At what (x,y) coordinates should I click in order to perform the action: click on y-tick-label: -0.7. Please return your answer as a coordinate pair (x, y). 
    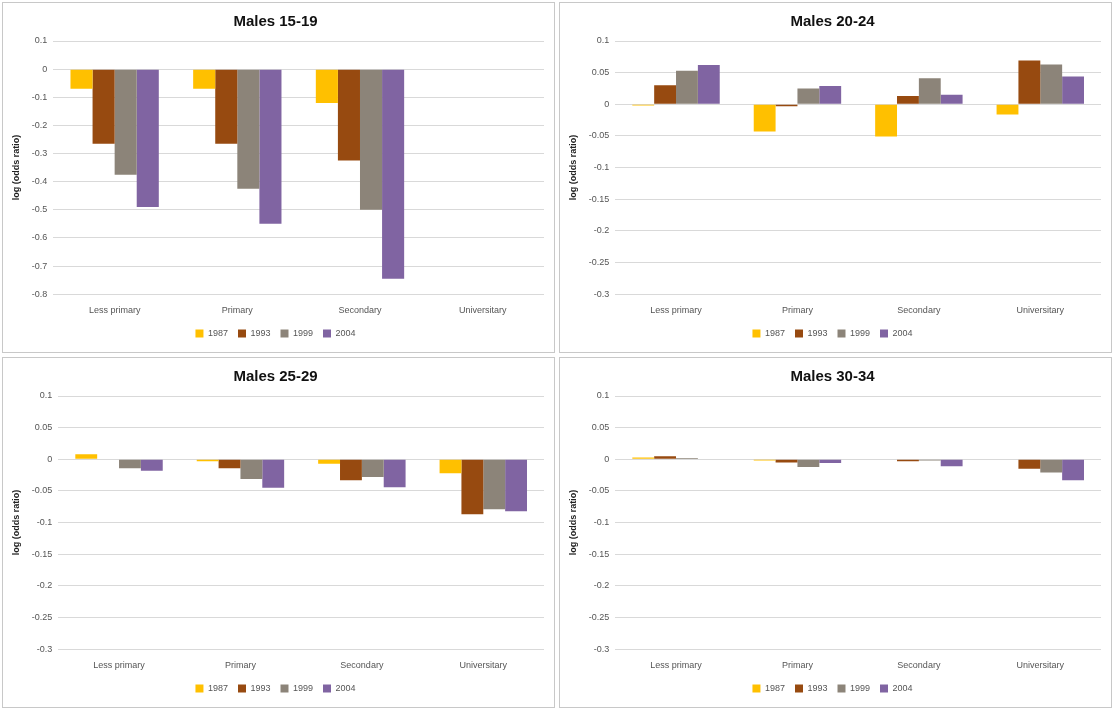
    Looking at the image, I should click on (39, 265).